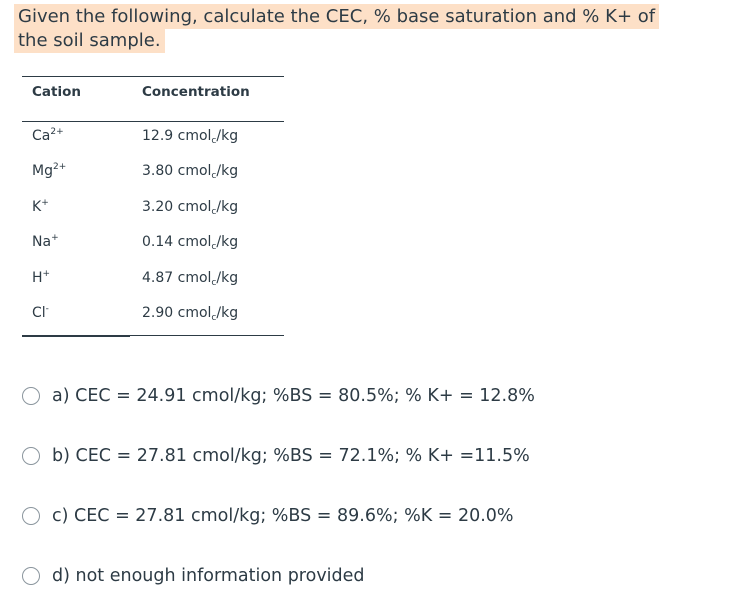  I want to click on table-header-rule, so click(153, 121).